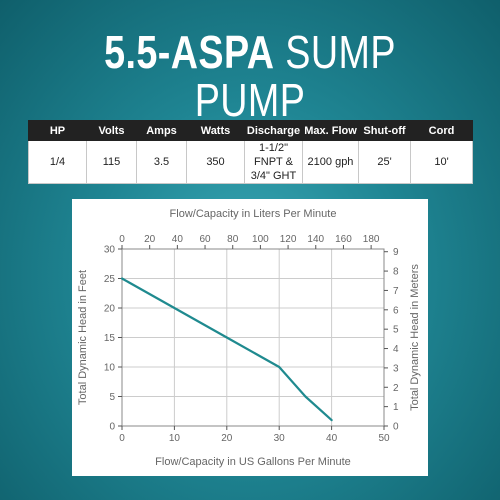 Image resolution: width=500 pixels, height=500 pixels. What do you see at coordinates (161, 130) in the screenshot?
I see `spec-header-amps: Amps` at bounding box center [161, 130].